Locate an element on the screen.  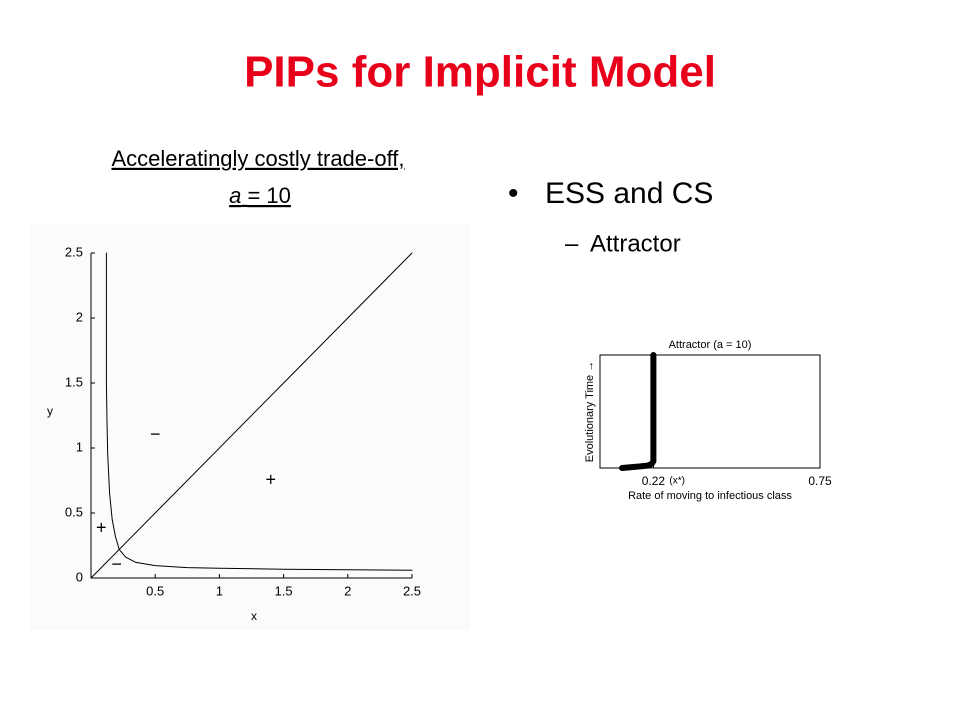
x-tick-label: 2.5 is located at coordinates (412, 590).